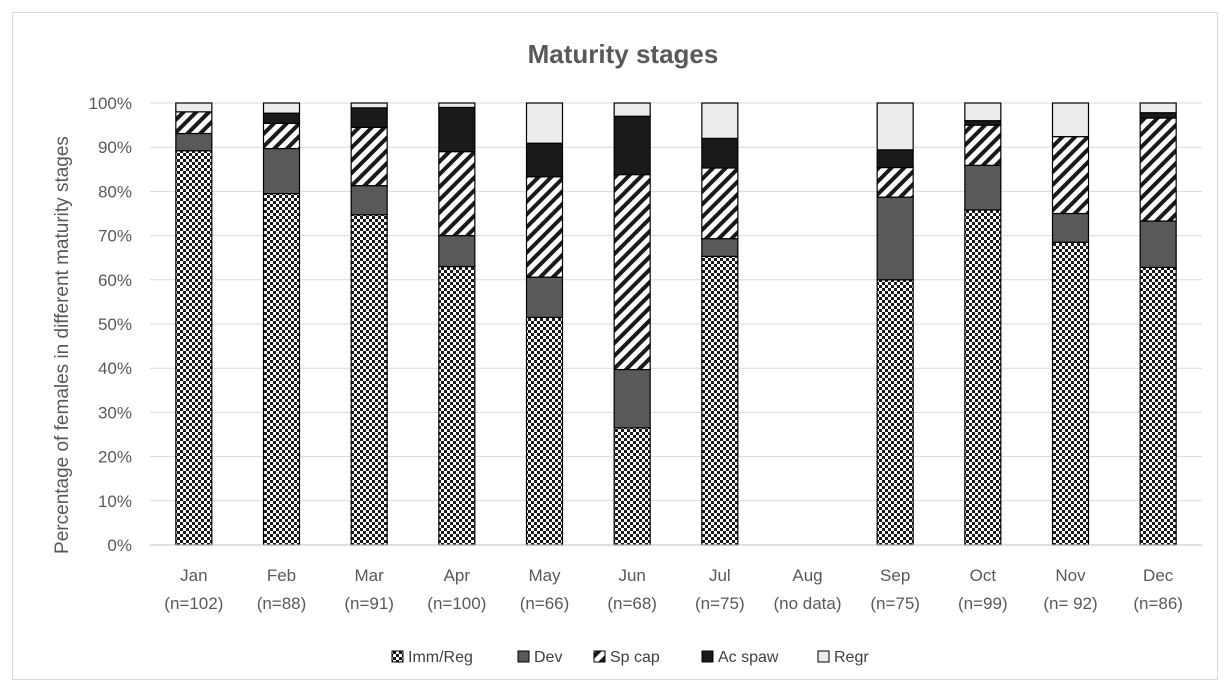 The height and width of the screenshot is (684, 1228). I want to click on bar-regr-nov, so click(1070, 120).